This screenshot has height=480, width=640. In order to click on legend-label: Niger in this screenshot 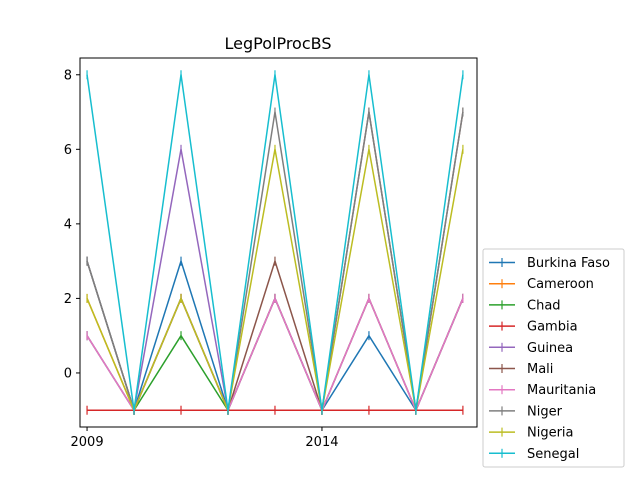, I will do `click(545, 411)`.